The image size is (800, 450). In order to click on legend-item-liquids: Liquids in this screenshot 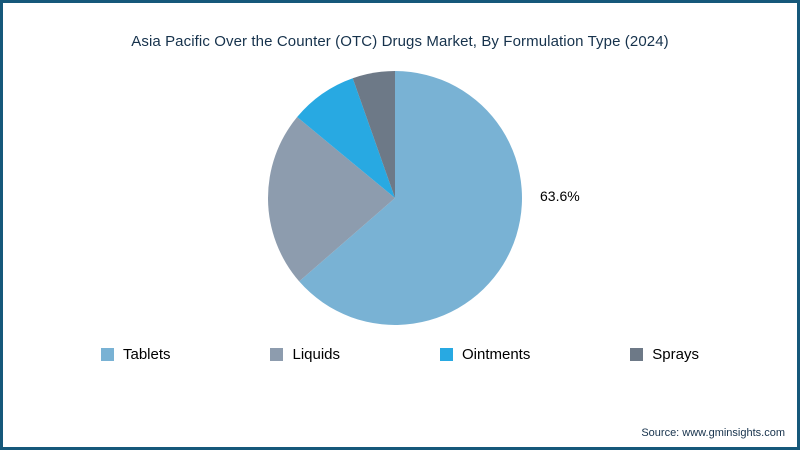, I will do `click(305, 354)`.